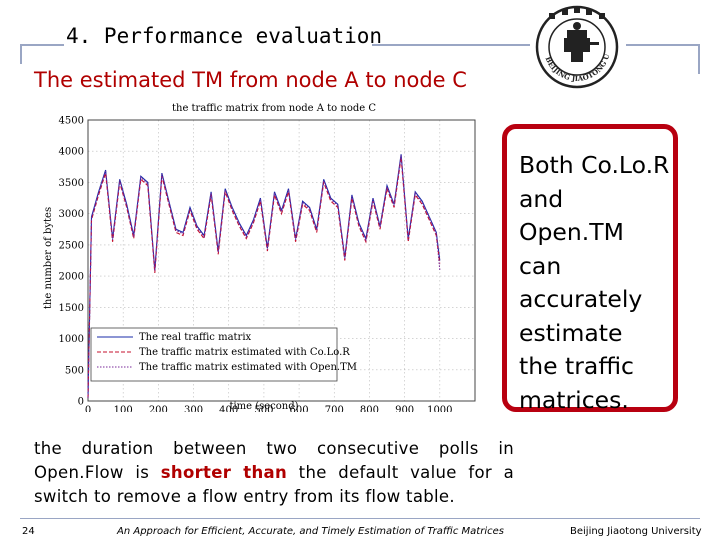 This screenshot has width=720, height=540. What do you see at coordinates (571, 232) in the screenshot?
I see `callout-line: Open.TM` at bounding box center [571, 232].